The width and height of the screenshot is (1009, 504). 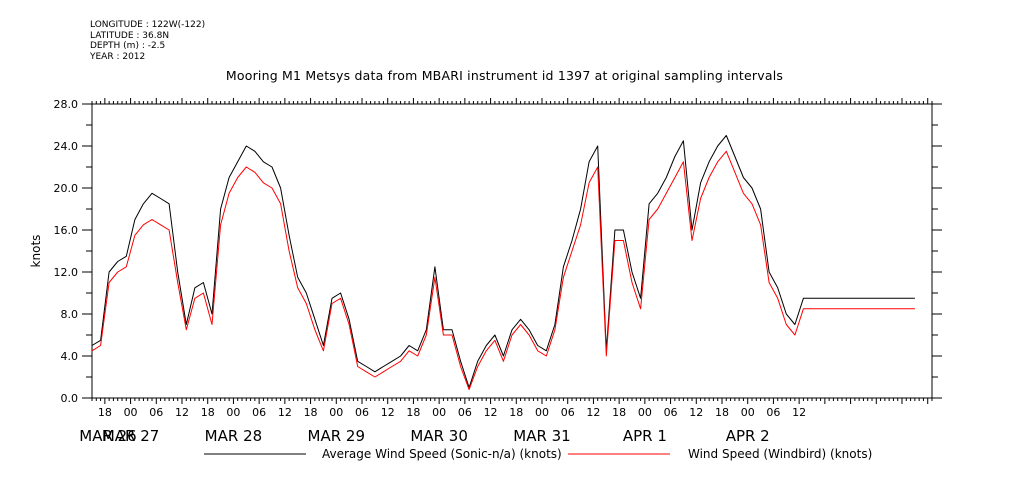 What do you see at coordinates (66, 272) in the screenshot?
I see `y-tick-label: 12.0` at bounding box center [66, 272].